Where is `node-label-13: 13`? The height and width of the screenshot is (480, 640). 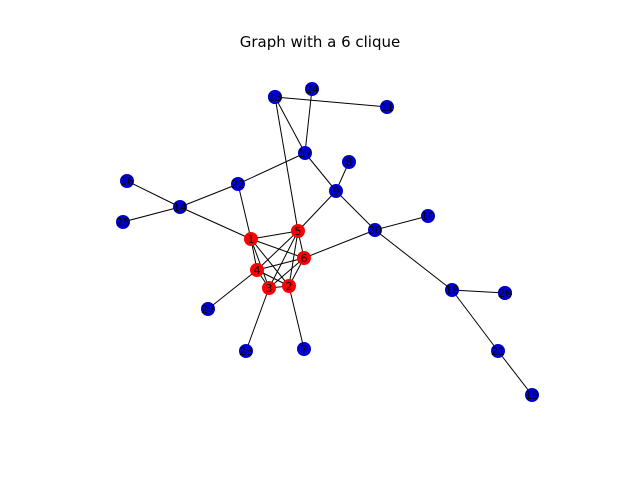
node-label-13: 13 is located at coordinates (275, 97).